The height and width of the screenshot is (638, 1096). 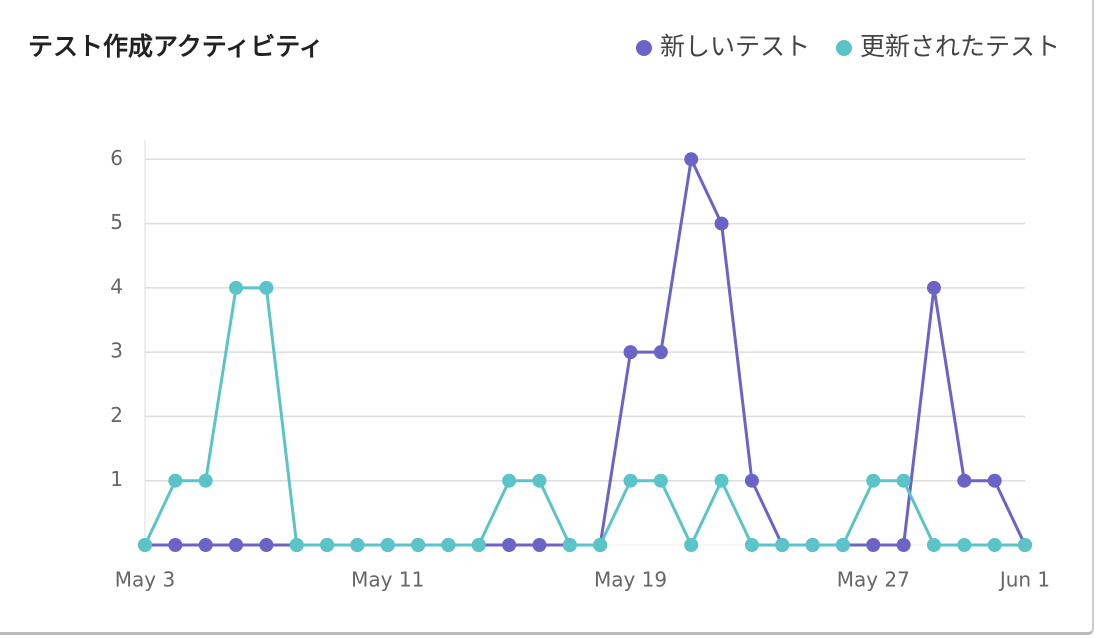 I want to click on y-tick-label: 6, so click(x=116, y=158).